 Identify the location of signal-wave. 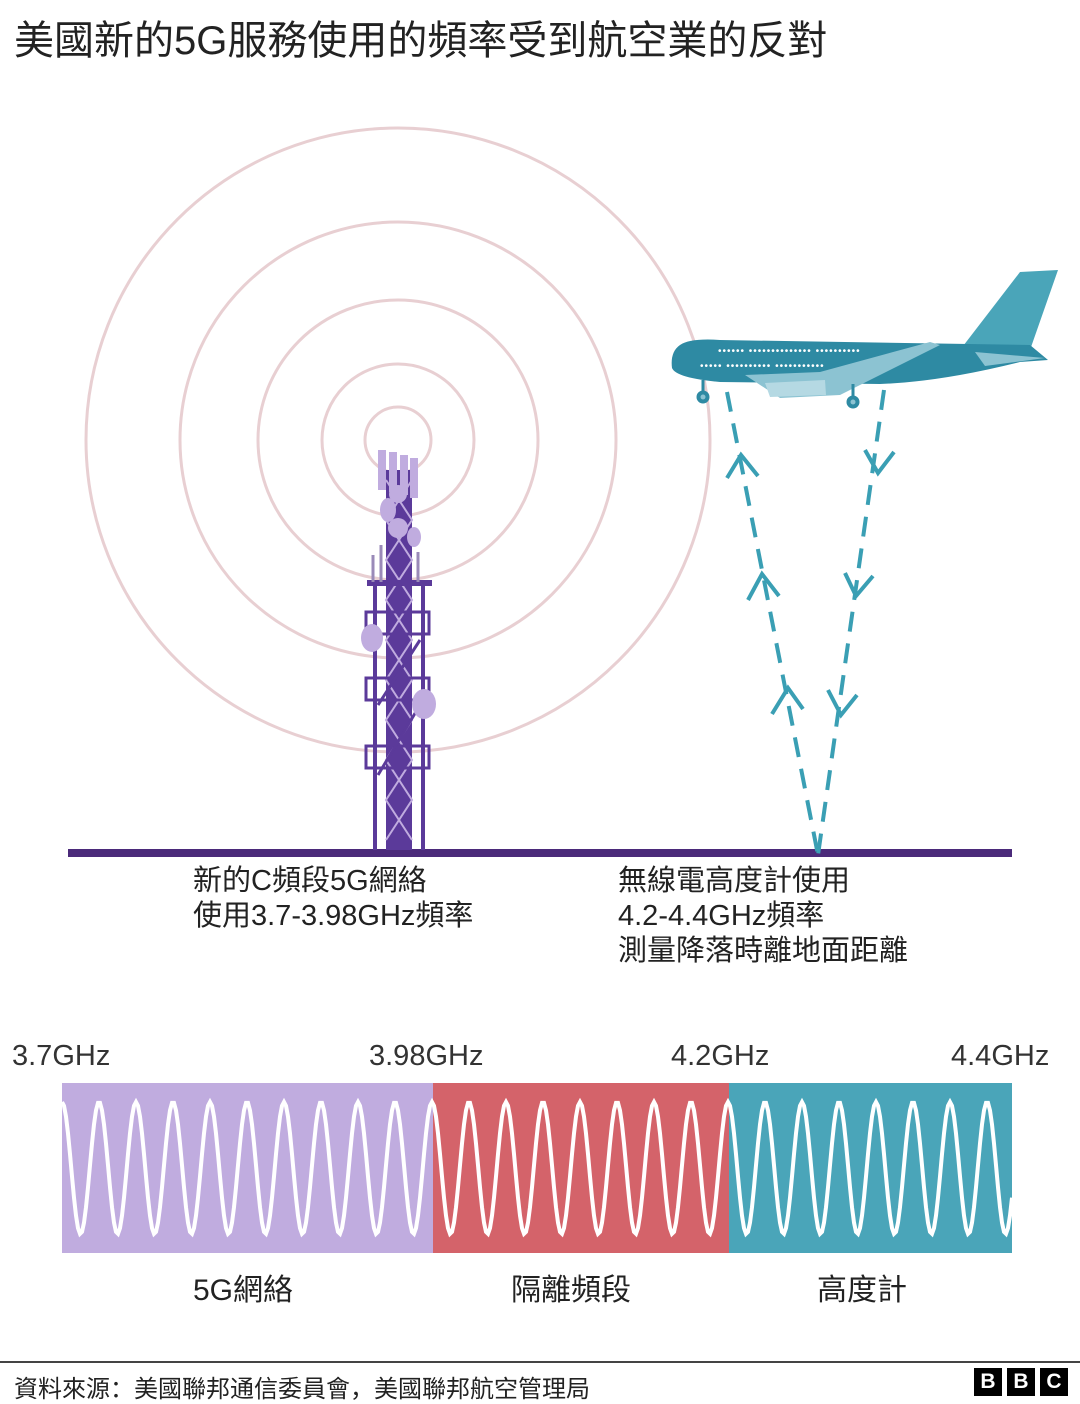
(537, 1167).